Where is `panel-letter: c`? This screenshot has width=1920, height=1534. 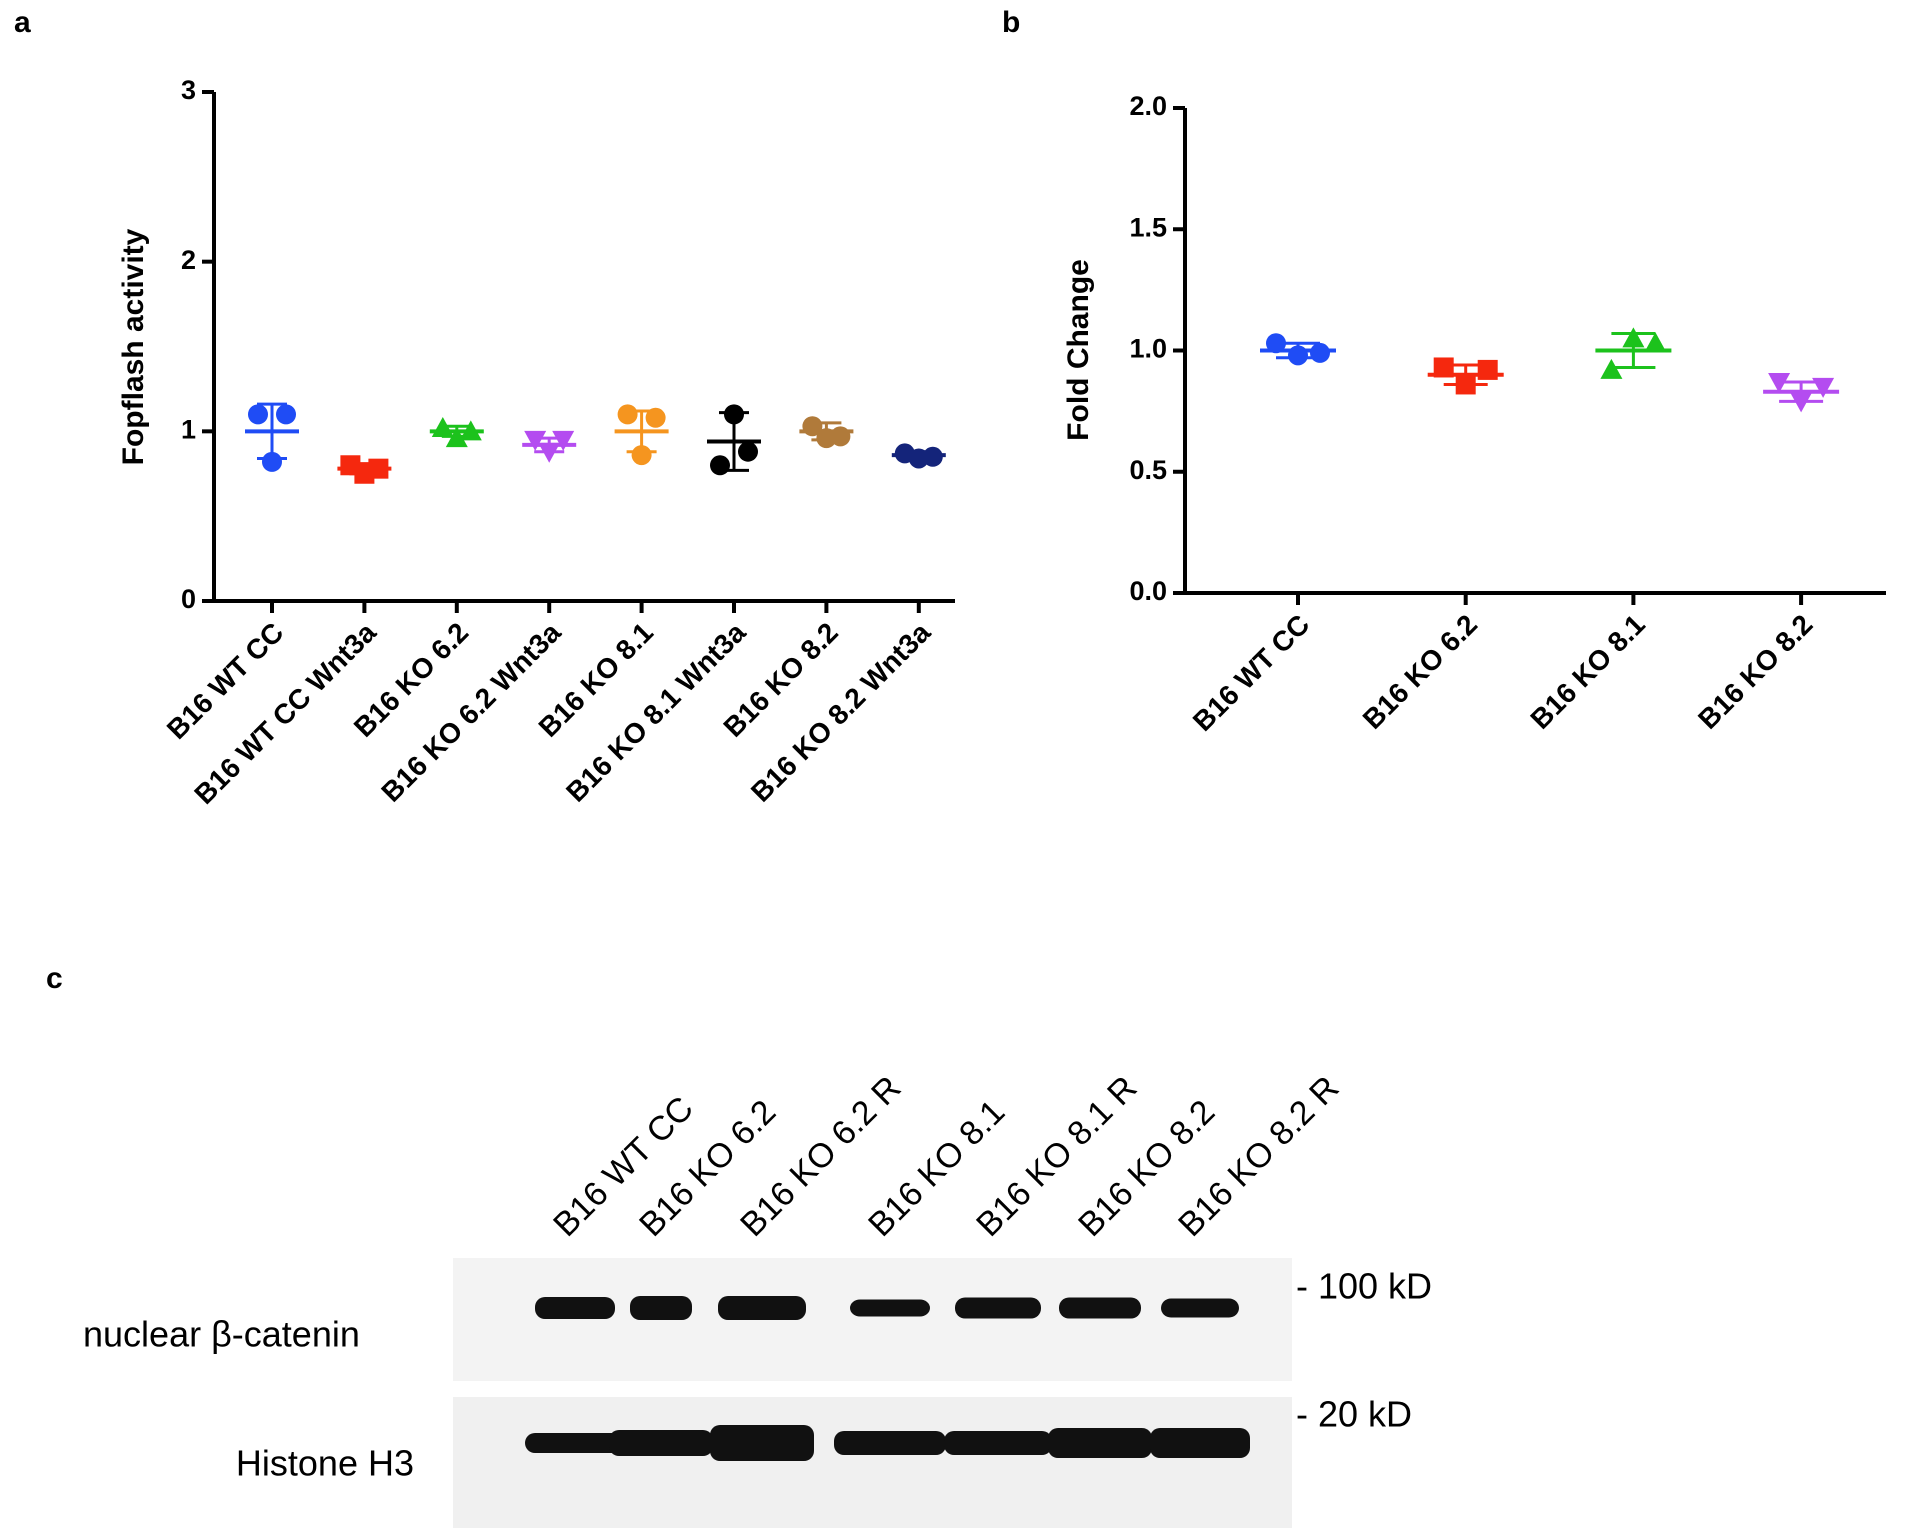 panel-letter: c is located at coordinates (54, 978).